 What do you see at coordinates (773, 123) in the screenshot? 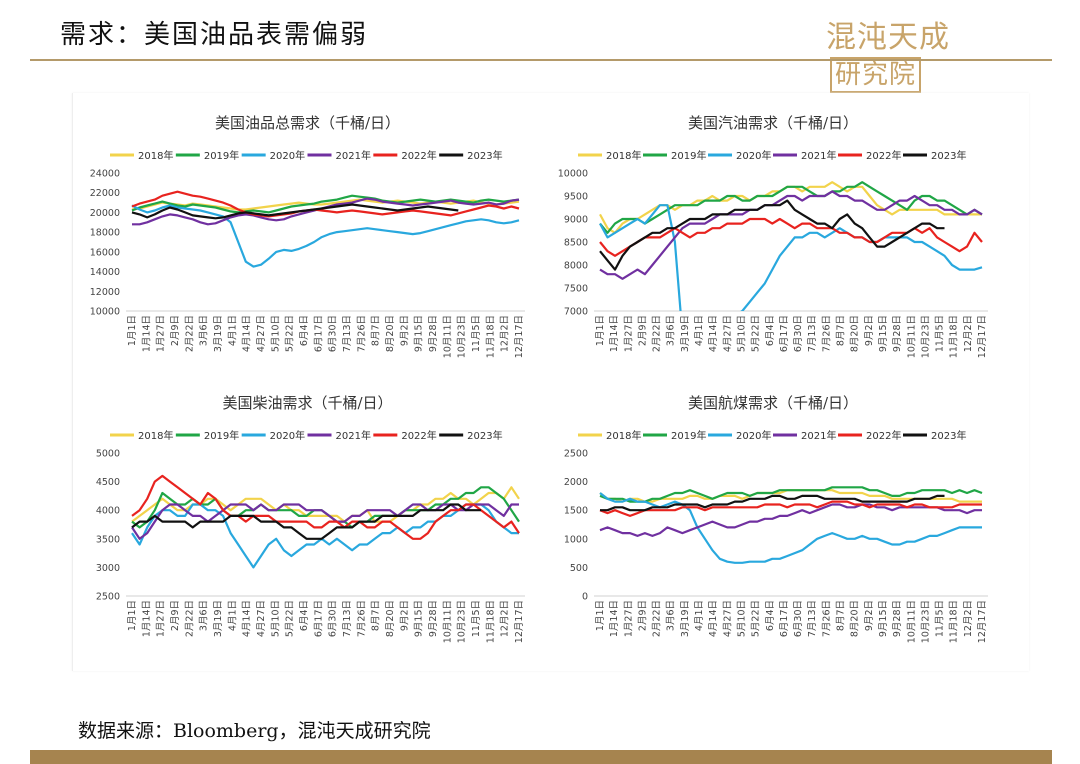
I see `chart-title: 美国汽油需求（千桶/日）` at bounding box center [773, 123].